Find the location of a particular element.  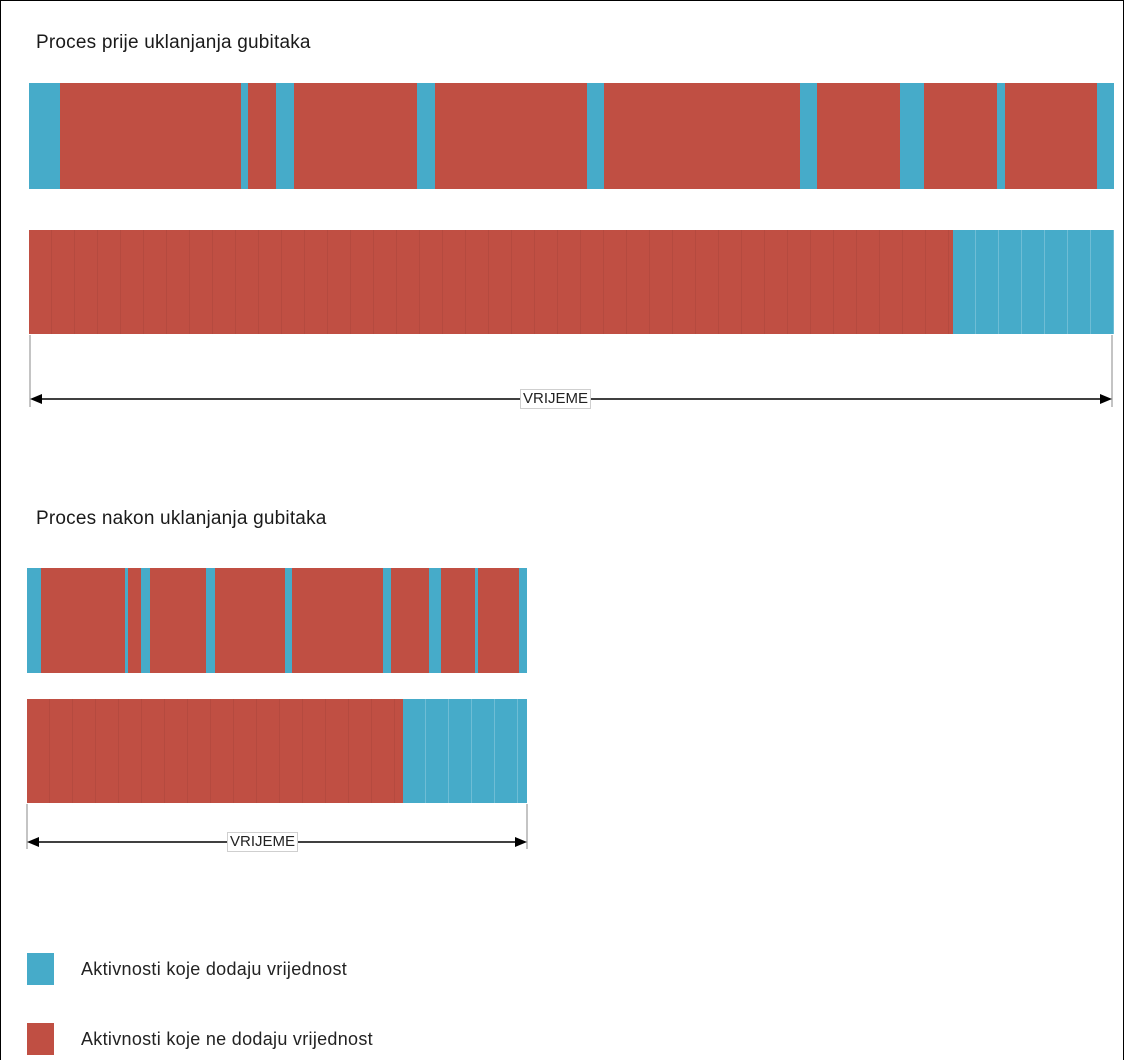

legend-label-value-added: Aktivnosti koje dodaju vrijednost is located at coordinates (214, 968).